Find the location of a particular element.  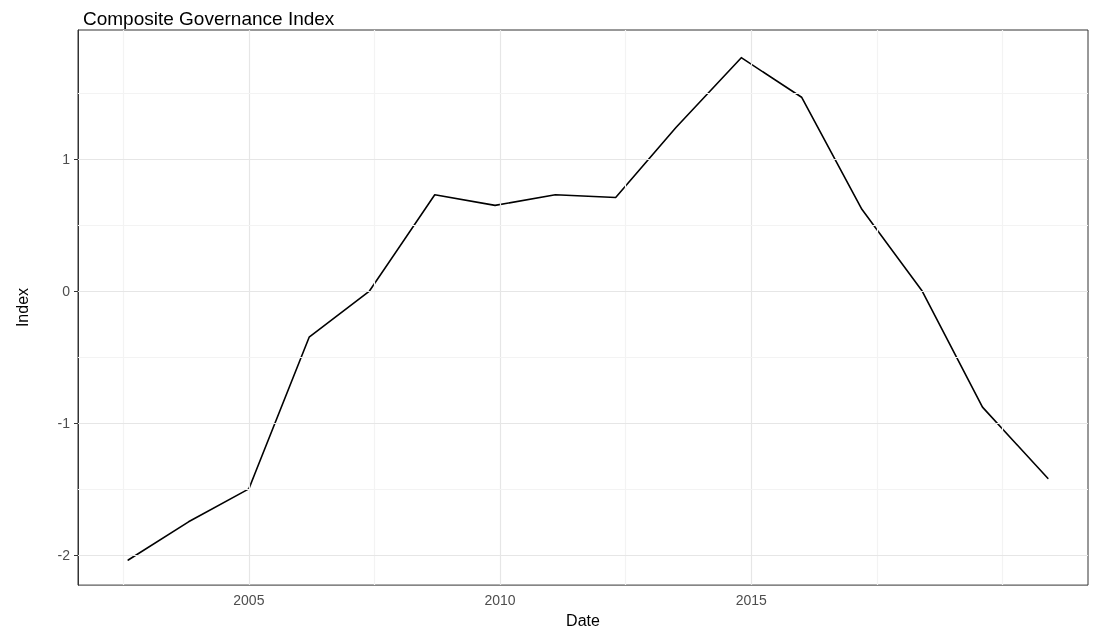

y-tick-label: -2 is located at coordinates (64, 554).